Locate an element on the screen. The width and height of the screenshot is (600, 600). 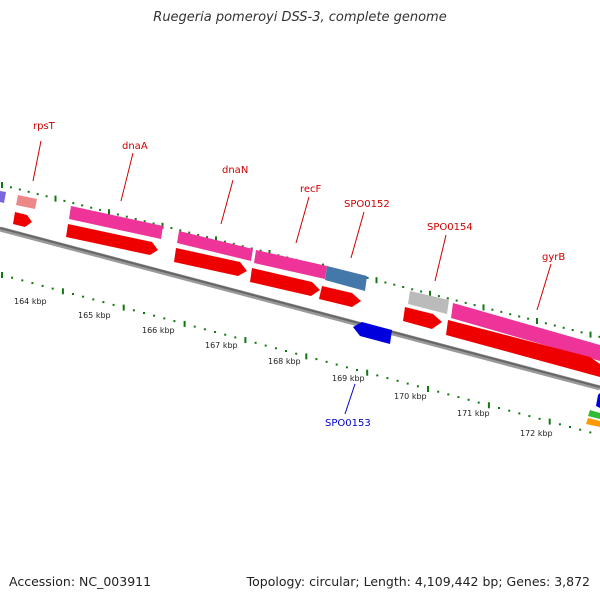
map-title: Ruegeria pomeroyi DSS-3, complete genome is located at coordinates (300, 17).